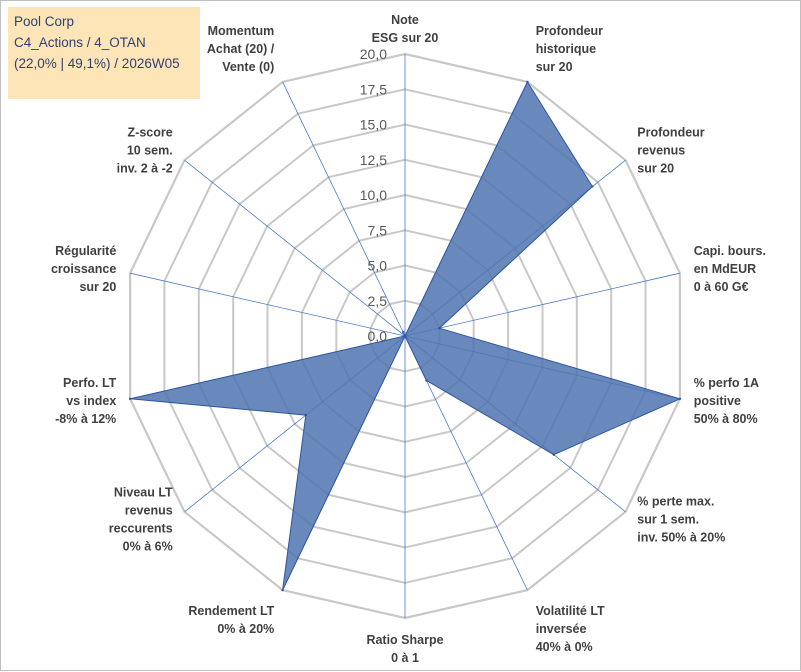 The height and width of the screenshot is (672, 801). Describe the element at coordinates (248, 67) in the screenshot. I see `axis-label-line: Vente (0)` at that location.